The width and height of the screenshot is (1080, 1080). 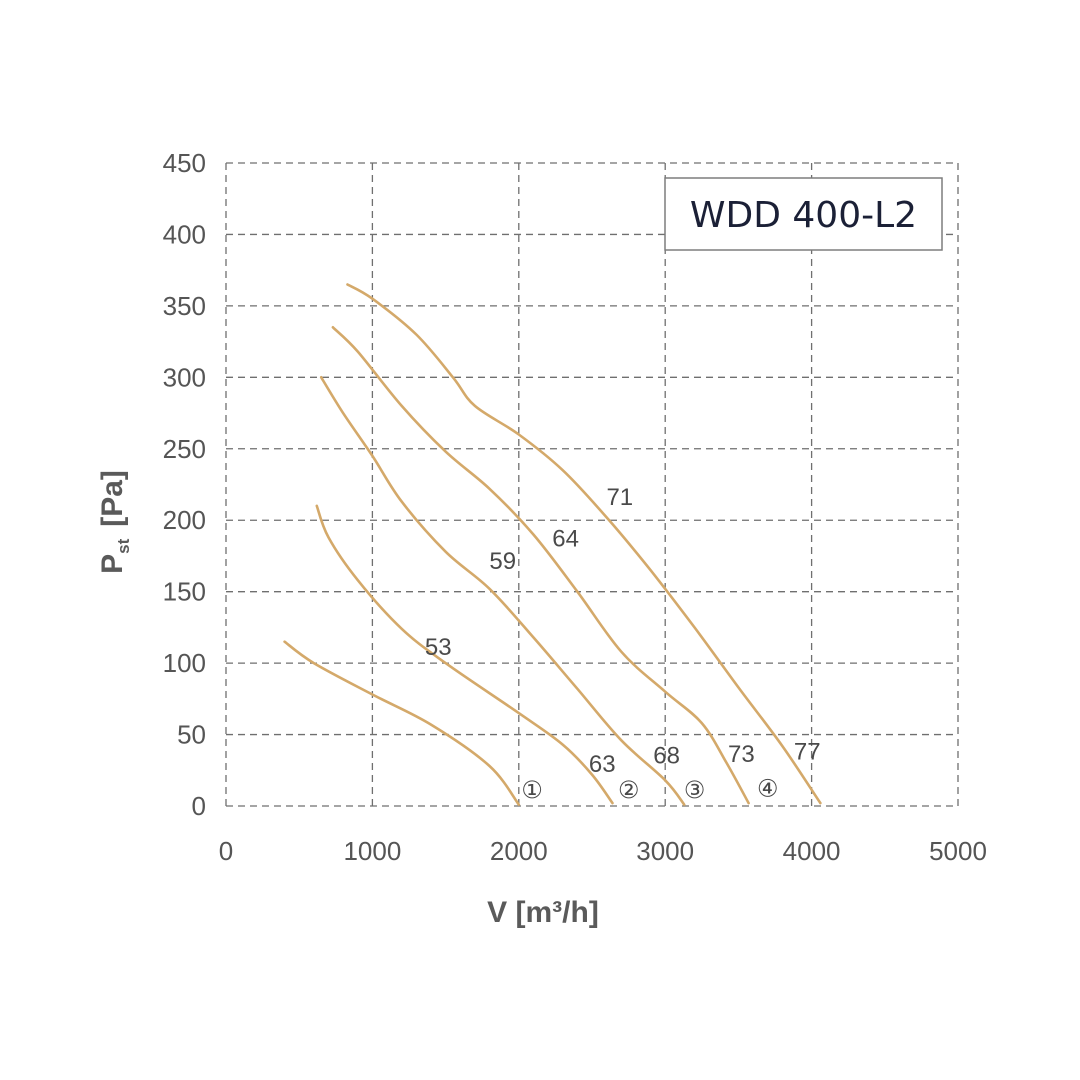 What do you see at coordinates (372, 851) in the screenshot?
I see `x-tick-label: 1000` at bounding box center [372, 851].